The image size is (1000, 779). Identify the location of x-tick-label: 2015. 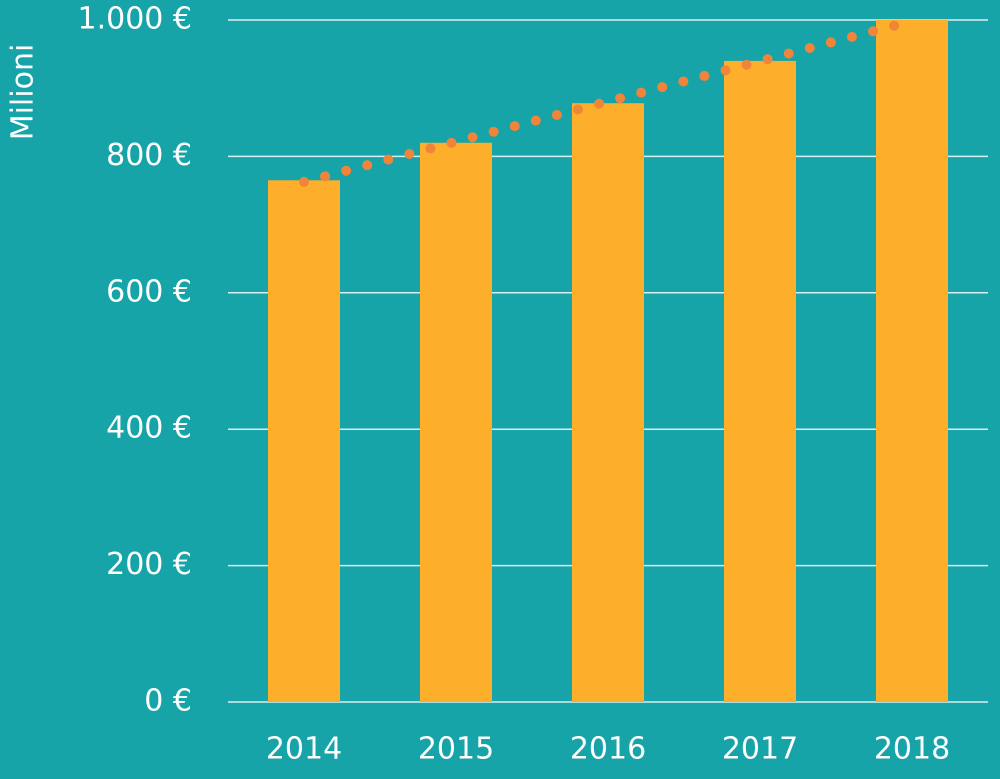
(456, 749).